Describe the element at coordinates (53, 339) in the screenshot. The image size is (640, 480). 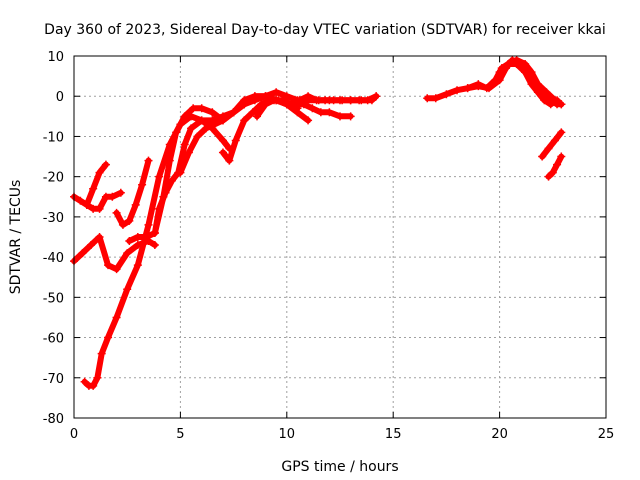
I see `y-tick-label: -60` at that location.